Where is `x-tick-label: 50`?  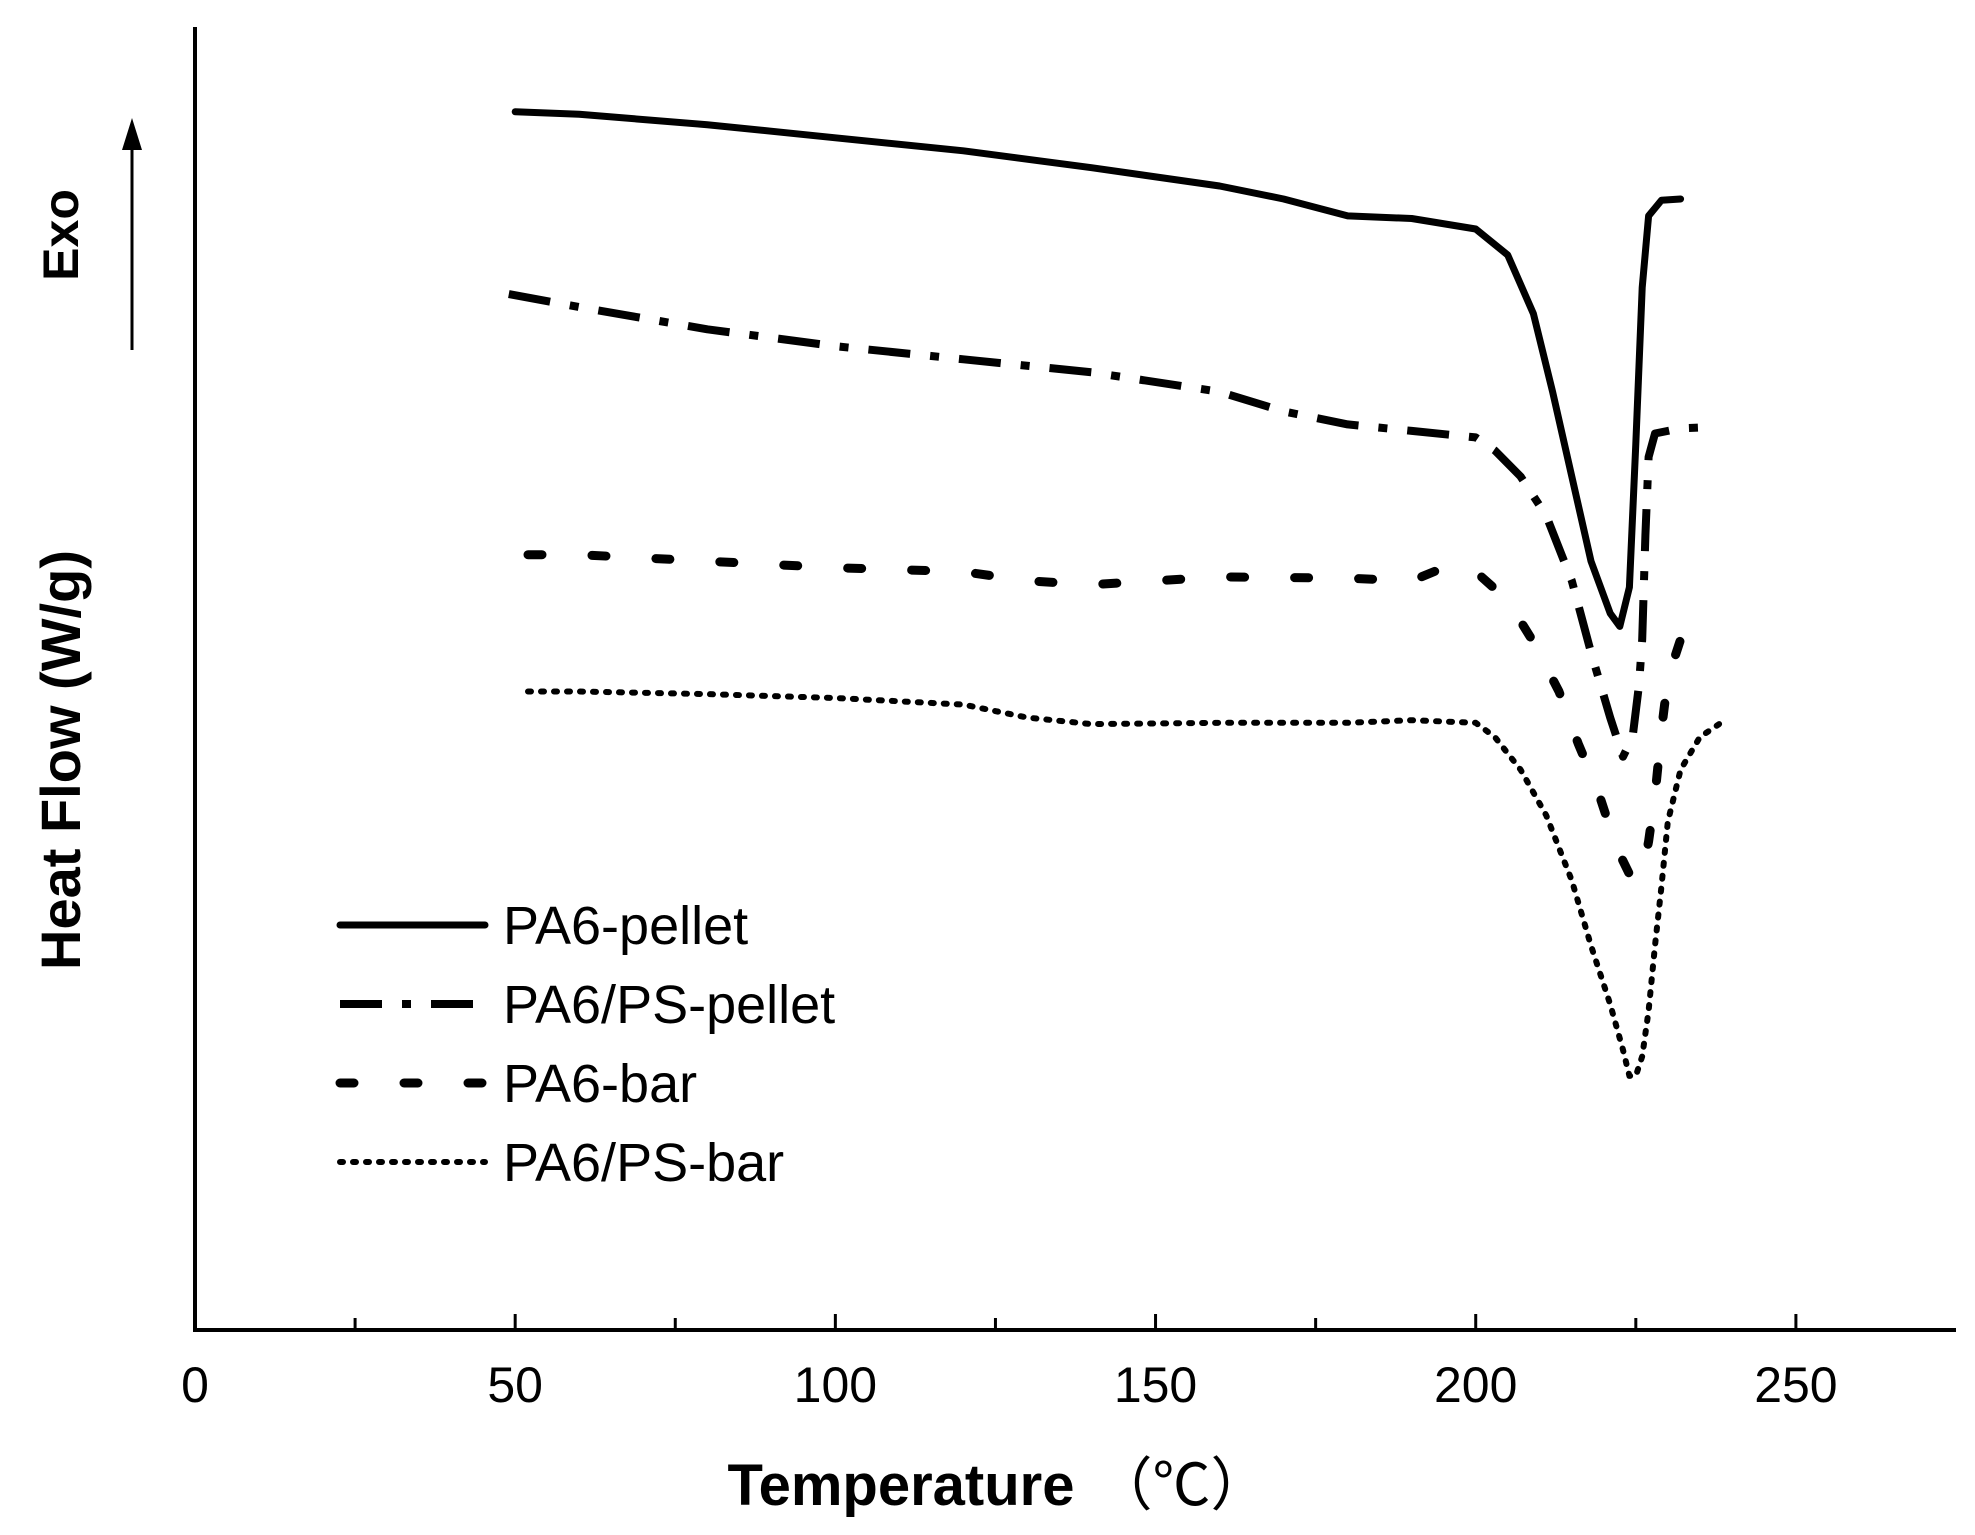
x-tick-label: 50 is located at coordinates (515, 1385).